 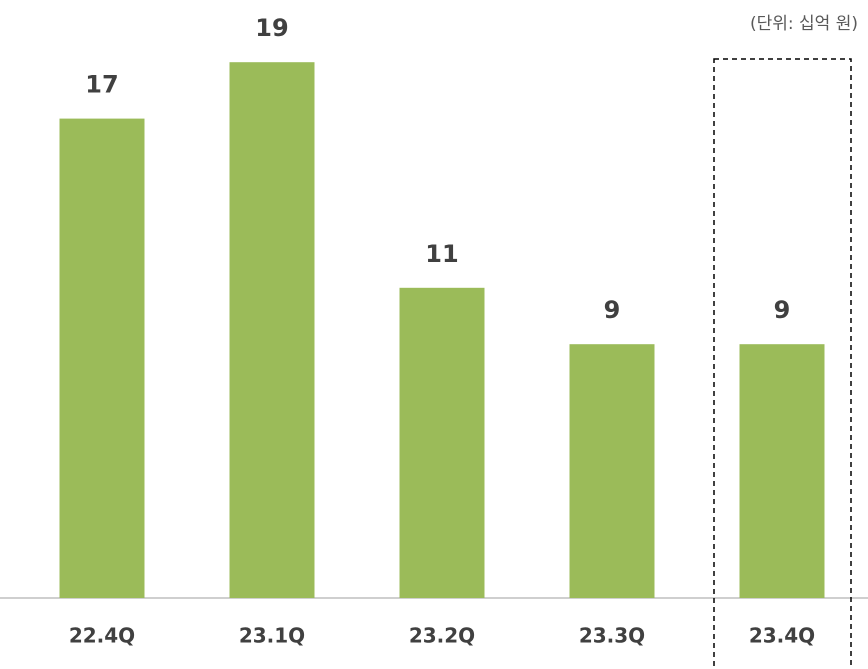 I want to click on value-label: 17, so click(x=101, y=85).